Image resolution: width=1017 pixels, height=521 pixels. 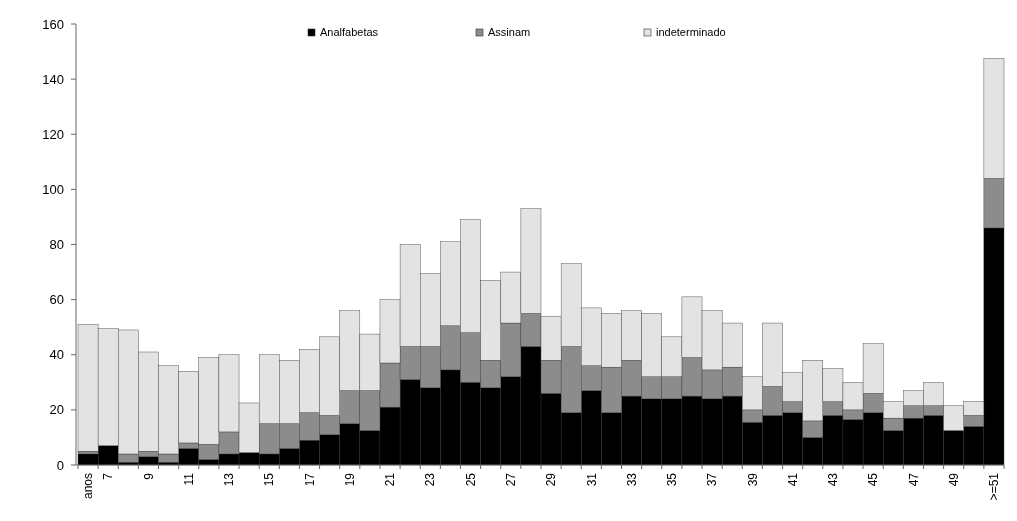 What do you see at coordinates (108, 476) in the screenshot?
I see `x-tick-label: 7` at bounding box center [108, 476].